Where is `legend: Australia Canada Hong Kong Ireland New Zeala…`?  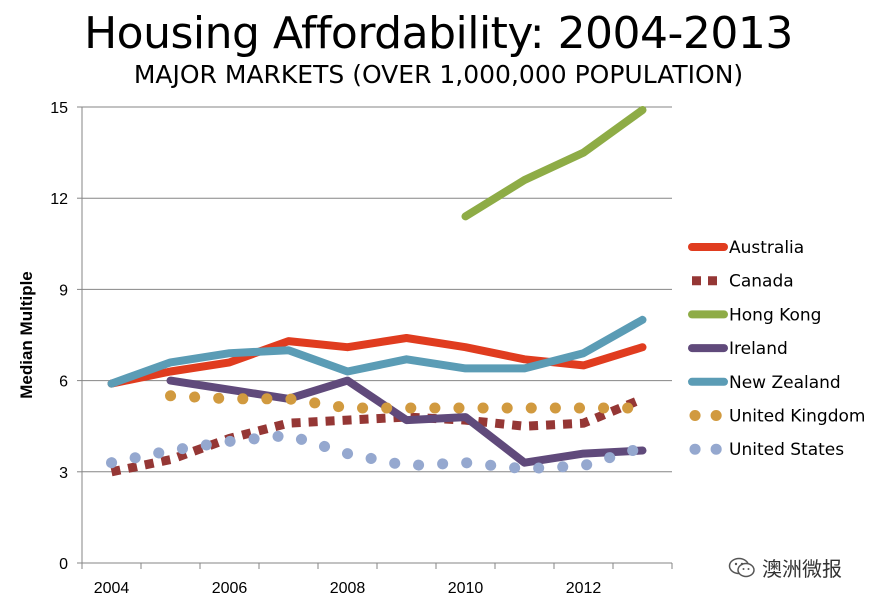
legend: Australia Canada Hong Kong Ireland New Zeala… is located at coordinates (776, 349).